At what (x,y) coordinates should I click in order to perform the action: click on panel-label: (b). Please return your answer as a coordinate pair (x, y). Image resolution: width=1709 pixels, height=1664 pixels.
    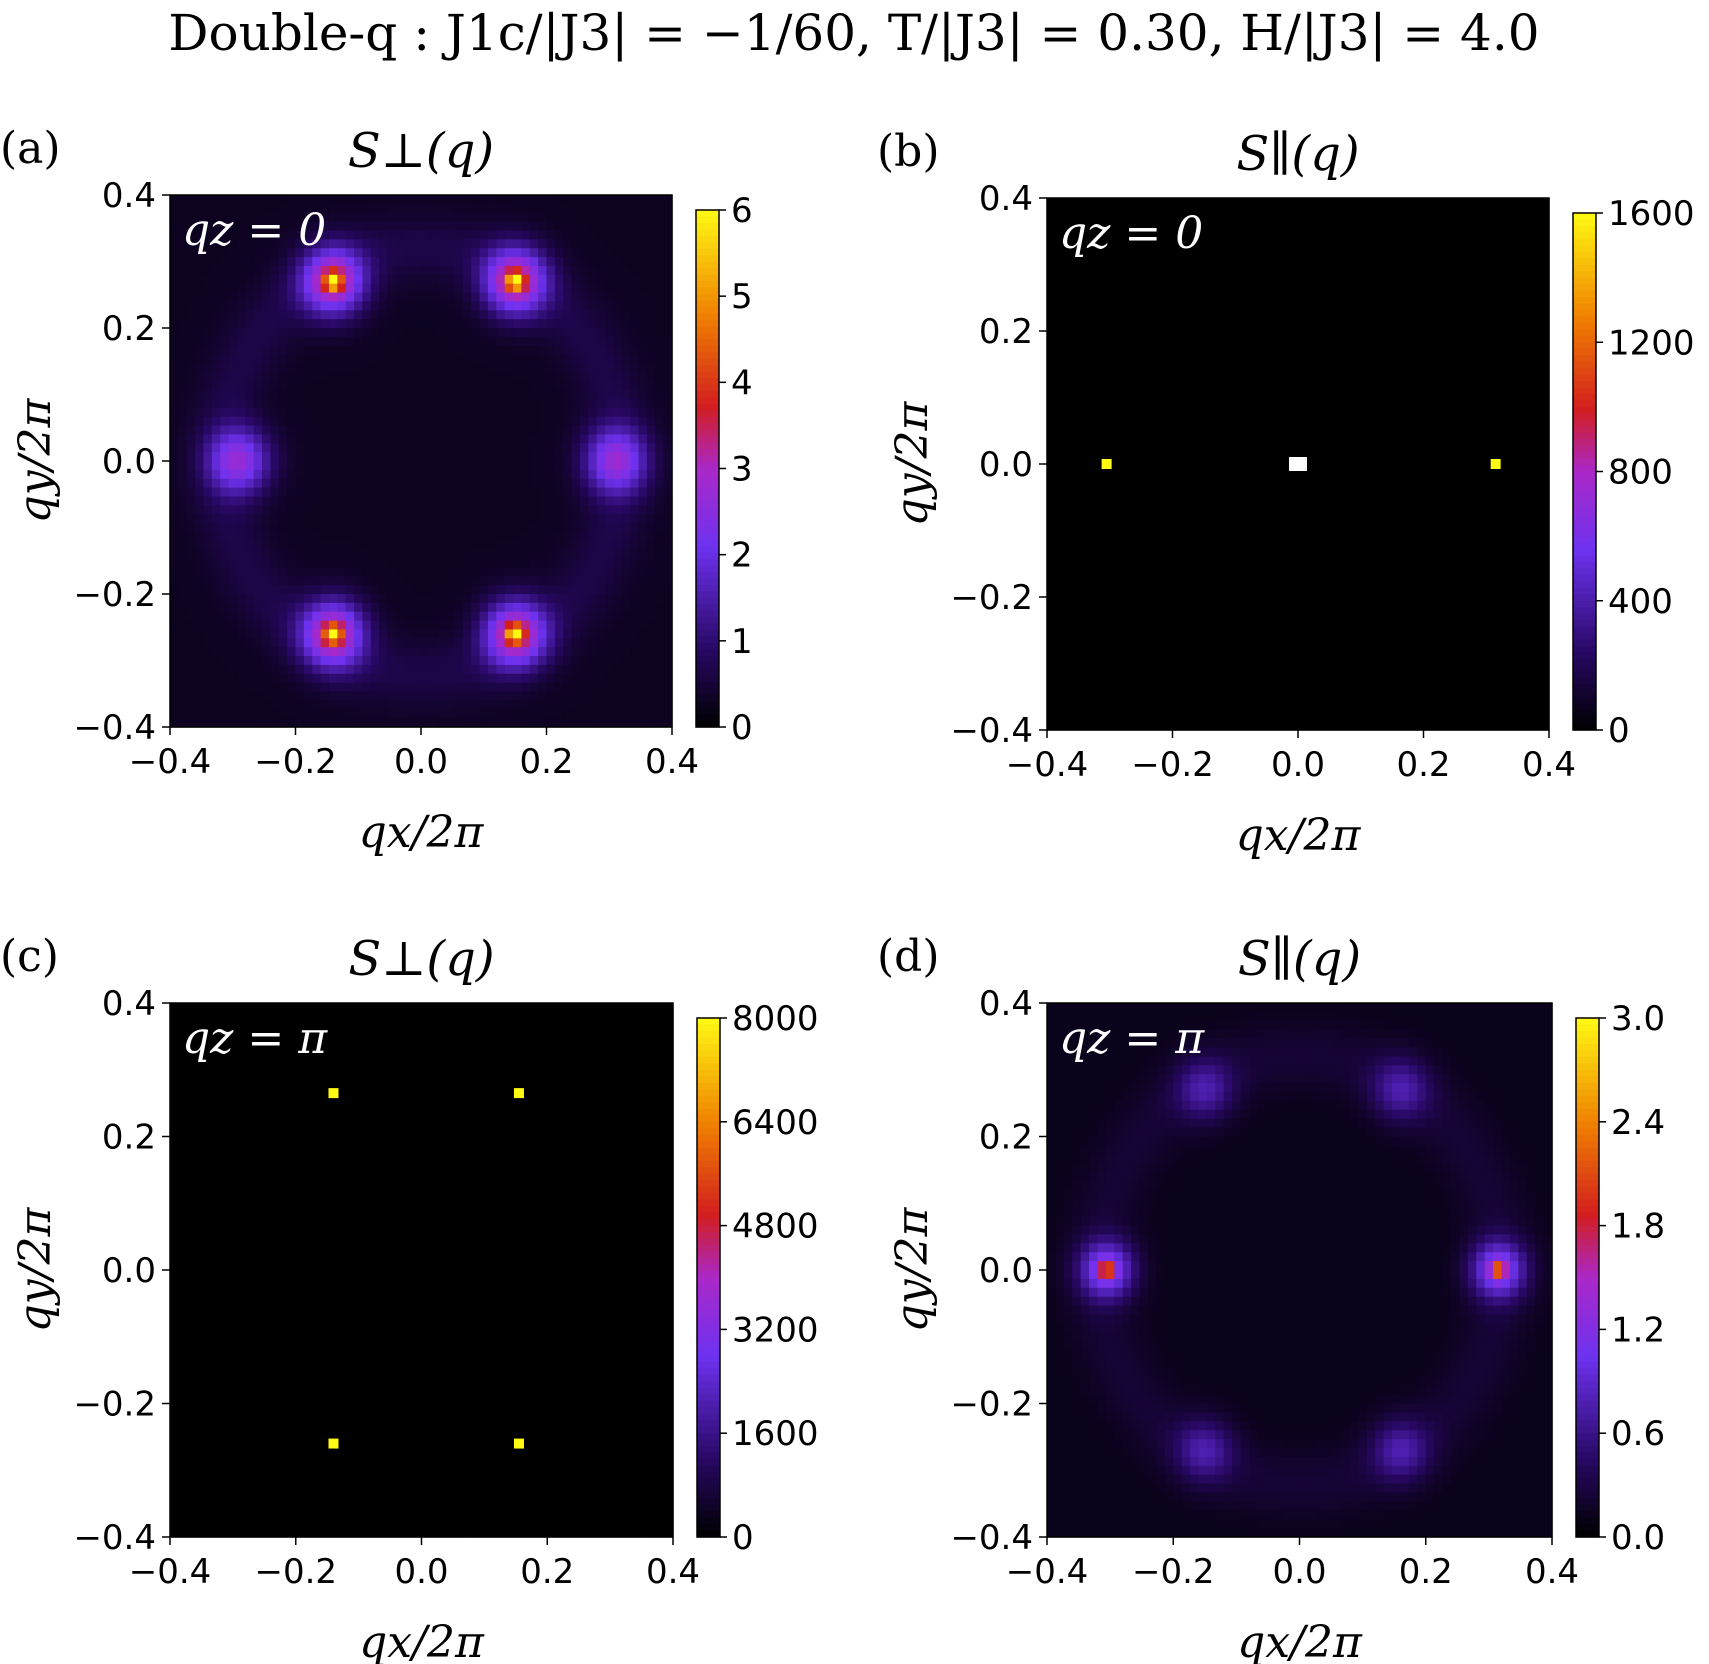
    Looking at the image, I should click on (908, 151).